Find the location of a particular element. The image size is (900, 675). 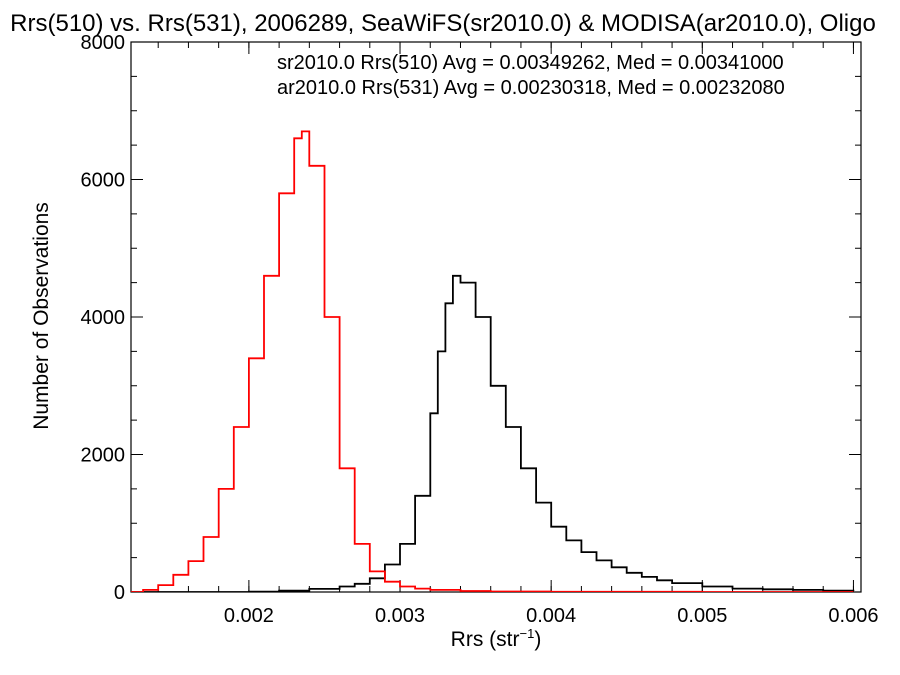

y-tick-label: 2000 is located at coordinates (103, 456).